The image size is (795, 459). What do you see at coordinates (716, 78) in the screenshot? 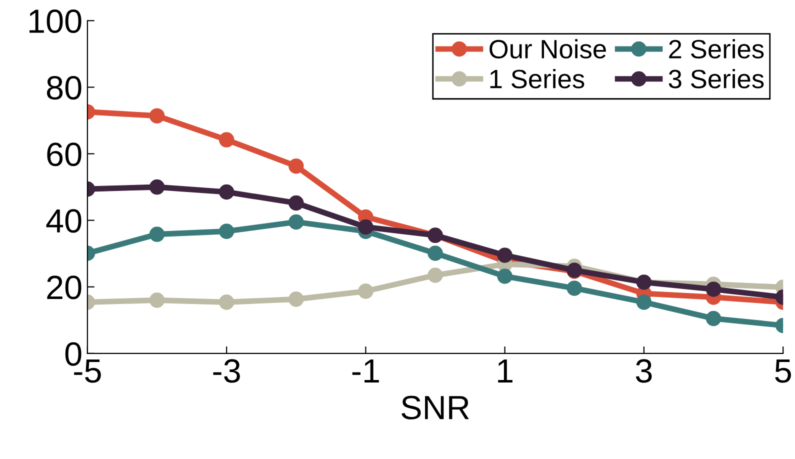
I see `legend-label: 3 Series` at bounding box center [716, 78].